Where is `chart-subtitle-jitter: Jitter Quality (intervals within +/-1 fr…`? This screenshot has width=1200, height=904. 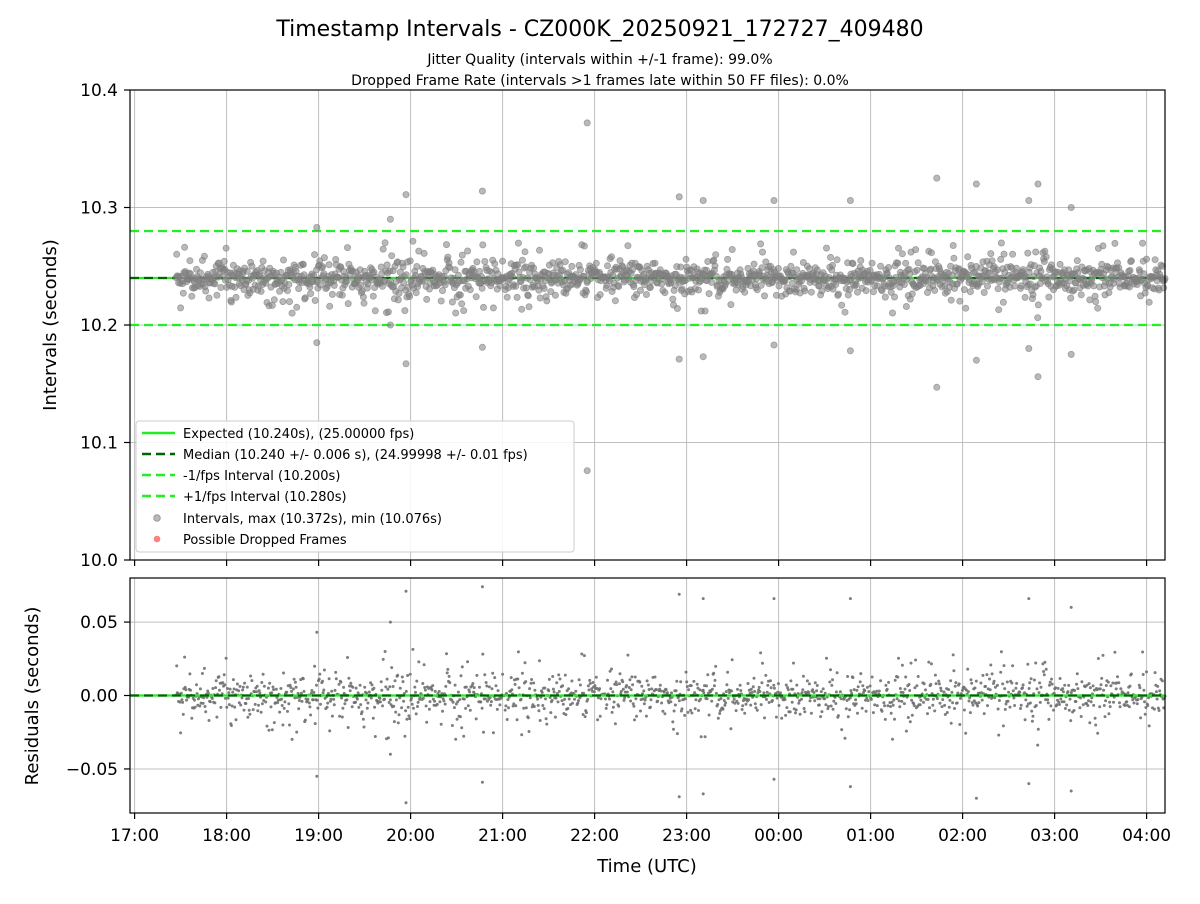 chart-subtitle-jitter: Jitter Quality (intervals within +/-1 fr… is located at coordinates (599, 60).